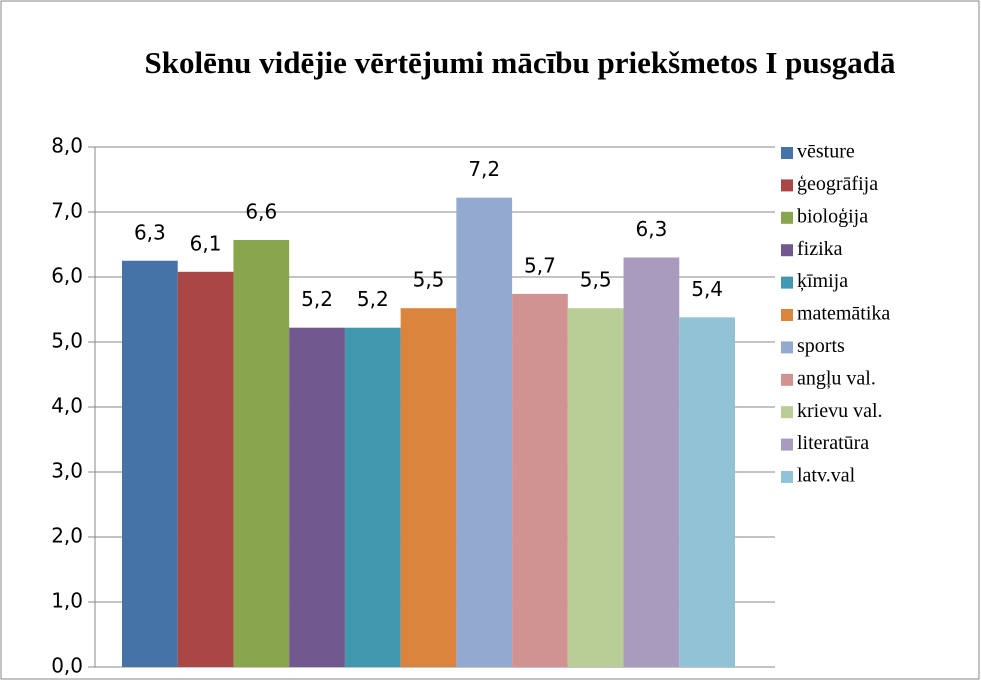  I want to click on legend-label: krievu val., so click(840, 411).